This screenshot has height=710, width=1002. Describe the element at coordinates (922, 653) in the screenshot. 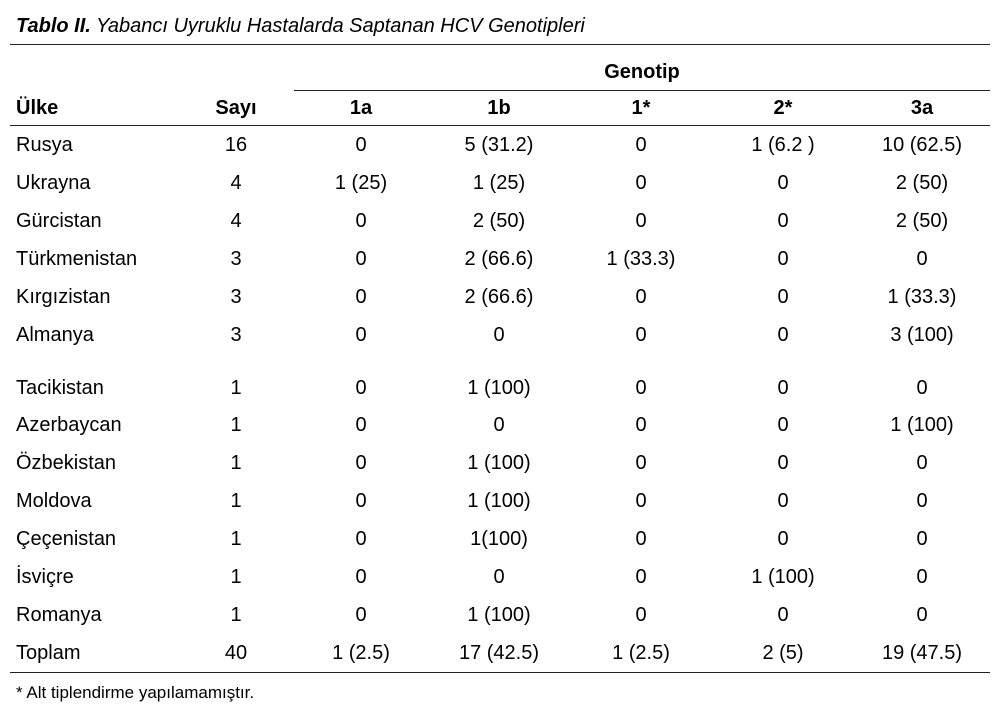

I see `cell-genotype-3a: 19 (47.5)` at that location.